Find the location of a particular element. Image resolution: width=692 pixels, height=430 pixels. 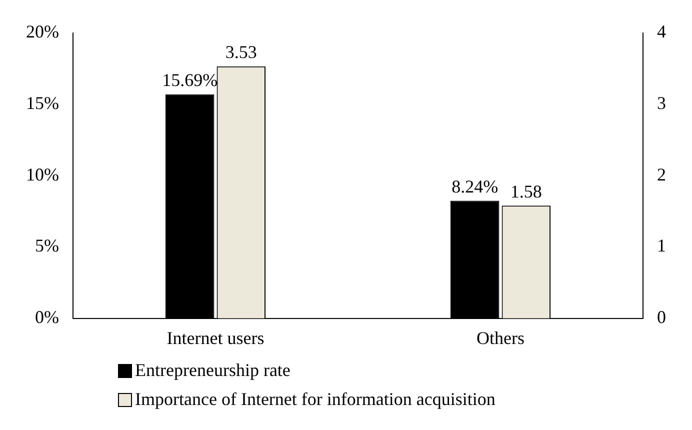

x-tick-label: Others is located at coordinates (500, 338).